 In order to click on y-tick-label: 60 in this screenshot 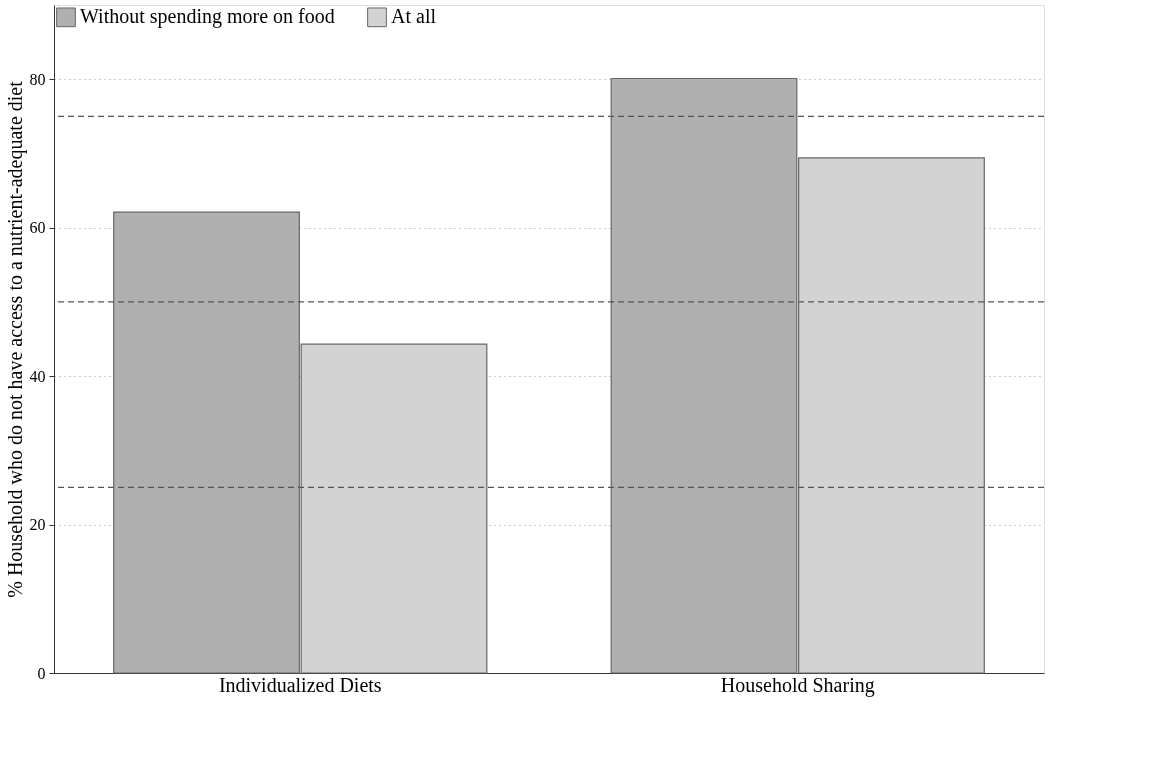, I will do `click(37, 228)`.